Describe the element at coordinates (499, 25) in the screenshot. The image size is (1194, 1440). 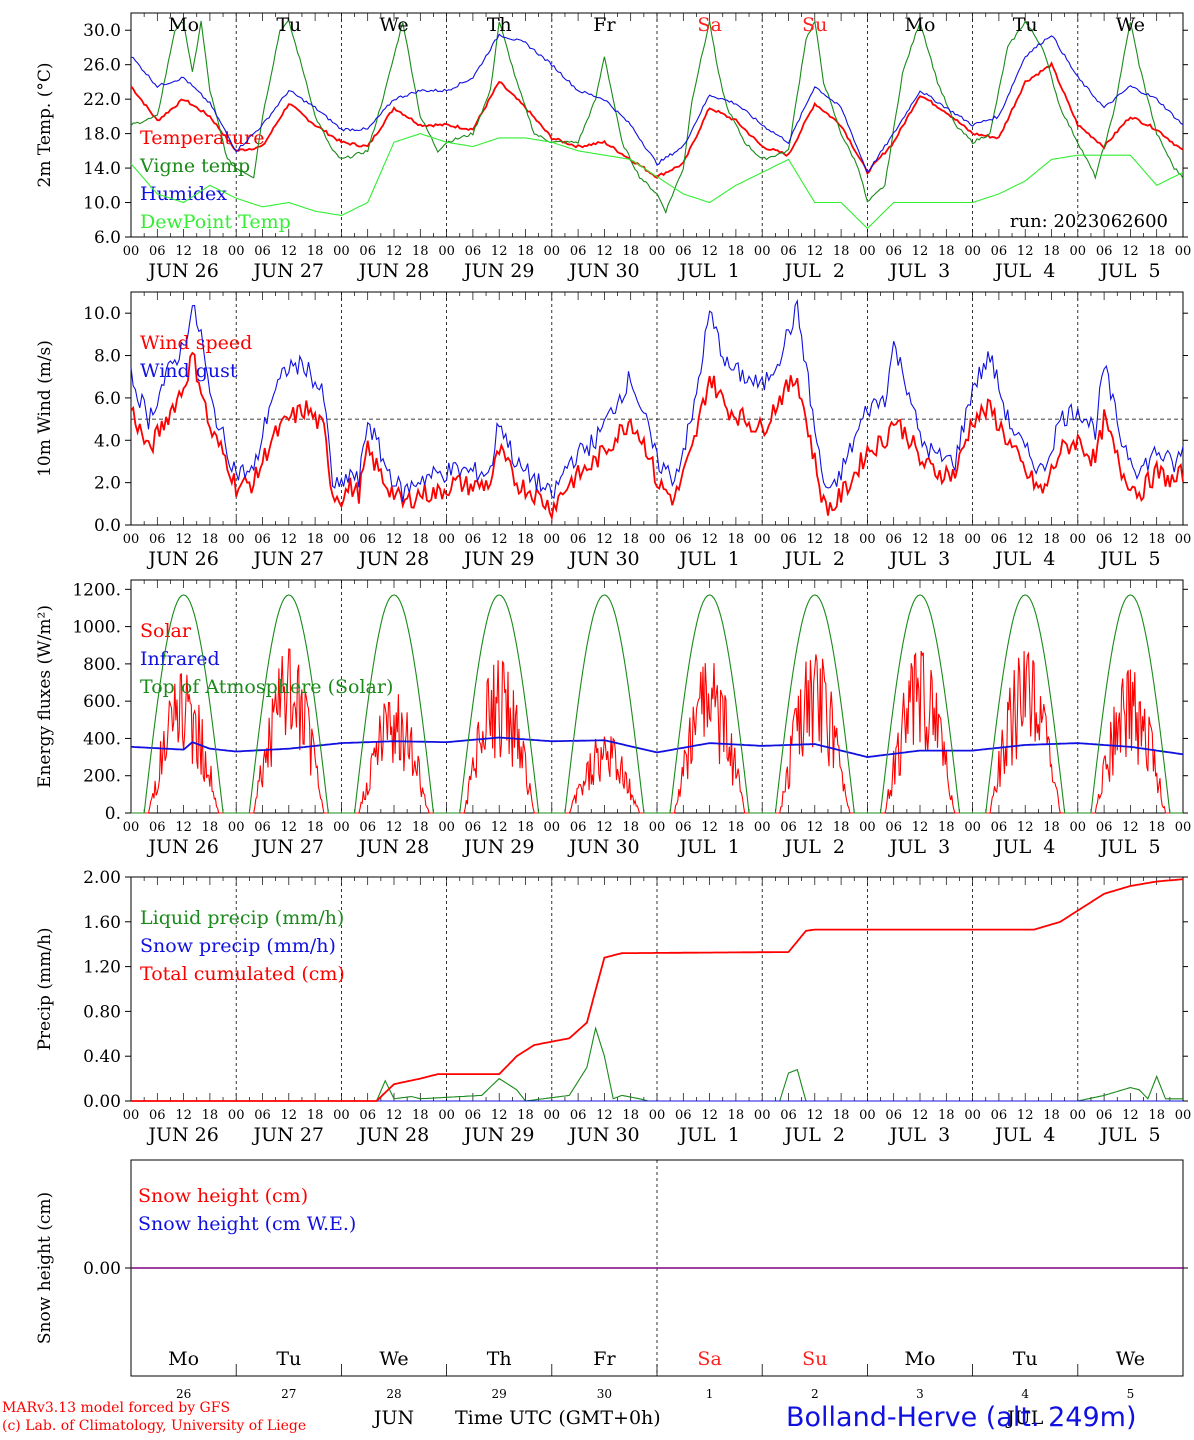
I see `weekday-label: Th` at that location.